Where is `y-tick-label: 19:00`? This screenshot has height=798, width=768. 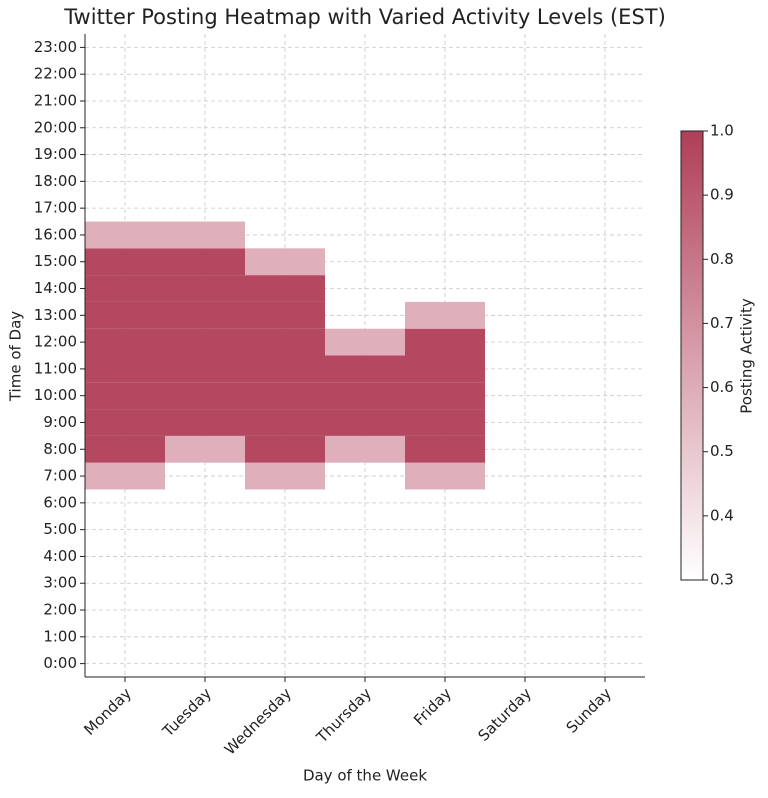 y-tick-label: 19:00 is located at coordinates (55, 154).